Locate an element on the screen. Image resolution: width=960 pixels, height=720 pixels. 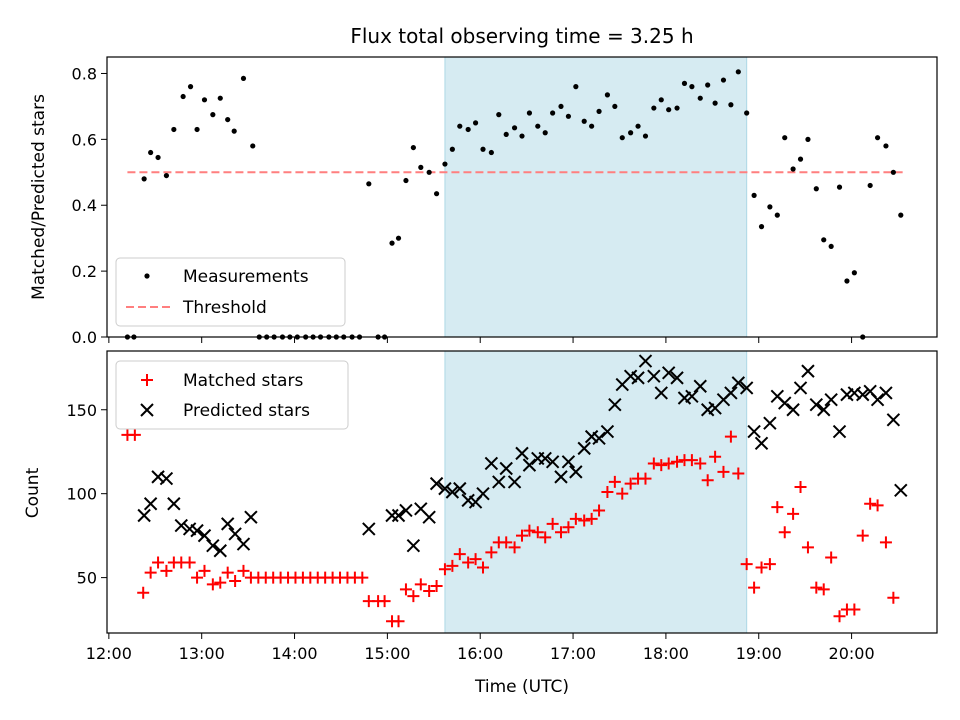
y-tick-label: 0.2 is located at coordinates (84, 271).